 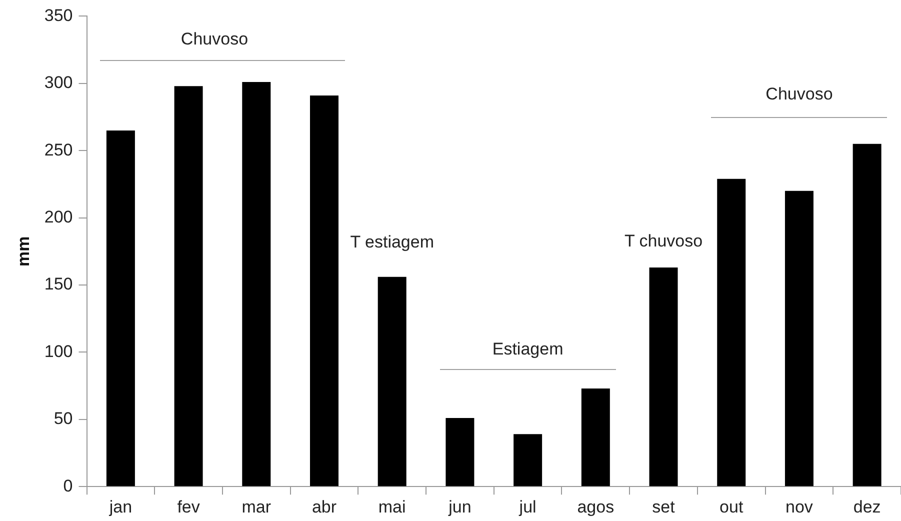 I want to click on y-tick-label: 0, so click(x=68, y=486).